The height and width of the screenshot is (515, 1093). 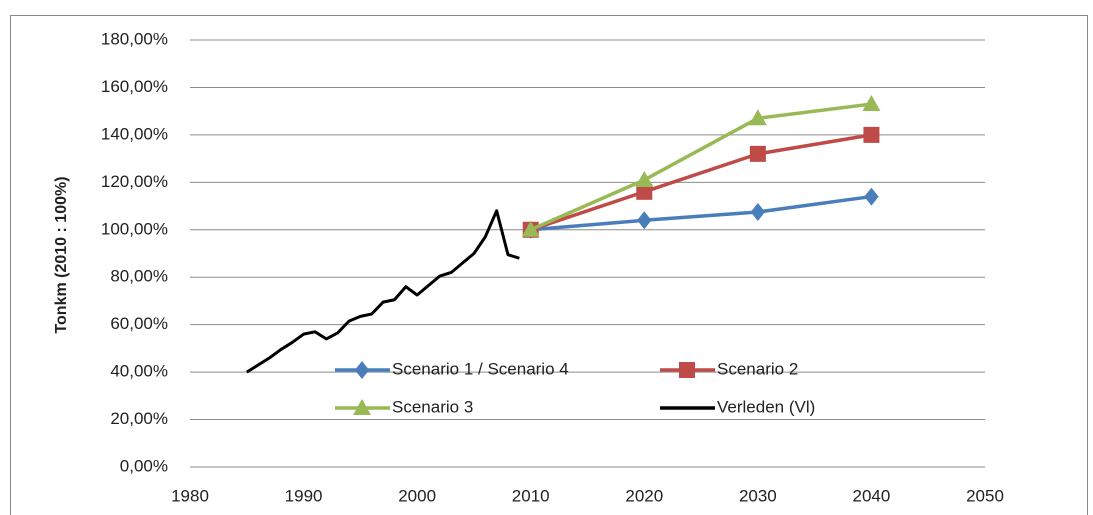 I want to click on x-tick-label: 2010, so click(x=531, y=495).